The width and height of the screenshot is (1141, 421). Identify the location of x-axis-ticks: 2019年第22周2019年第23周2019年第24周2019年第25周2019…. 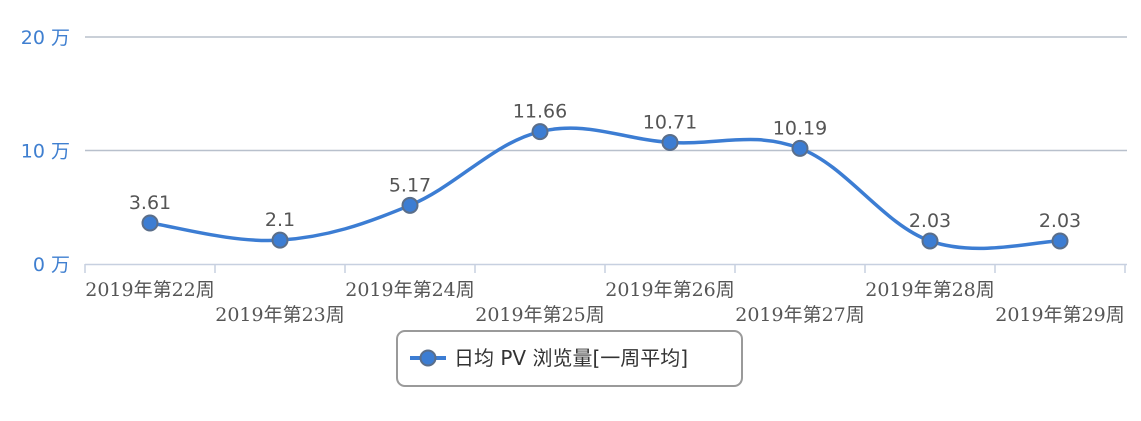
(605, 295).